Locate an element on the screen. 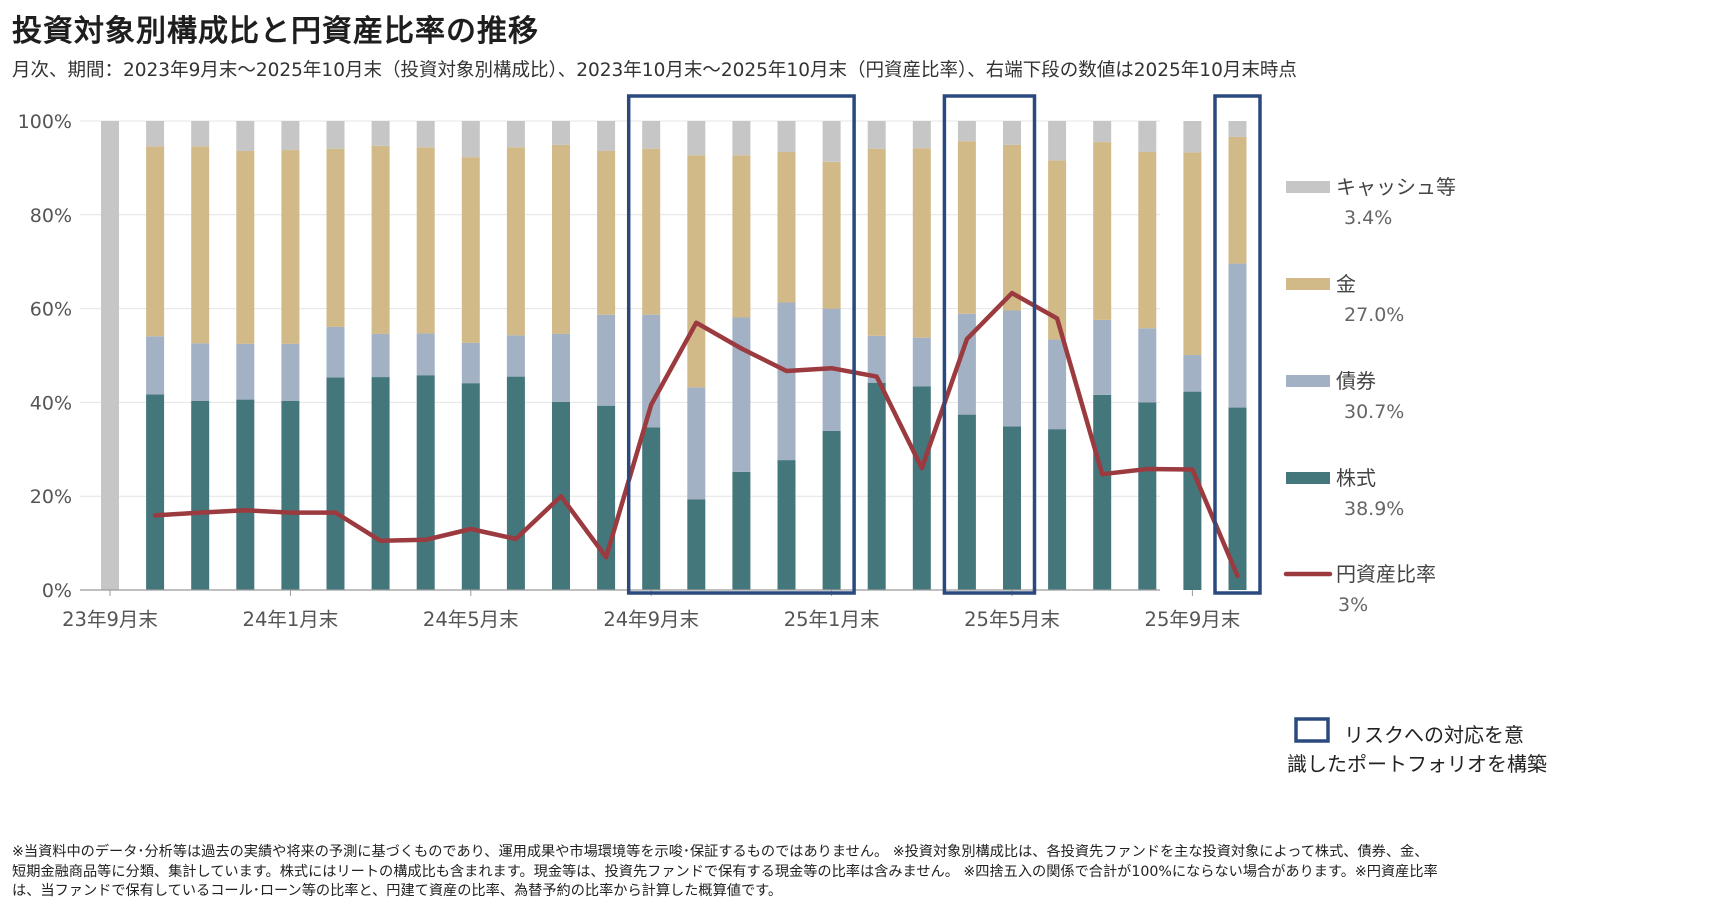 The image size is (1711, 906). y-tick-label: 40% is located at coordinates (51, 403).